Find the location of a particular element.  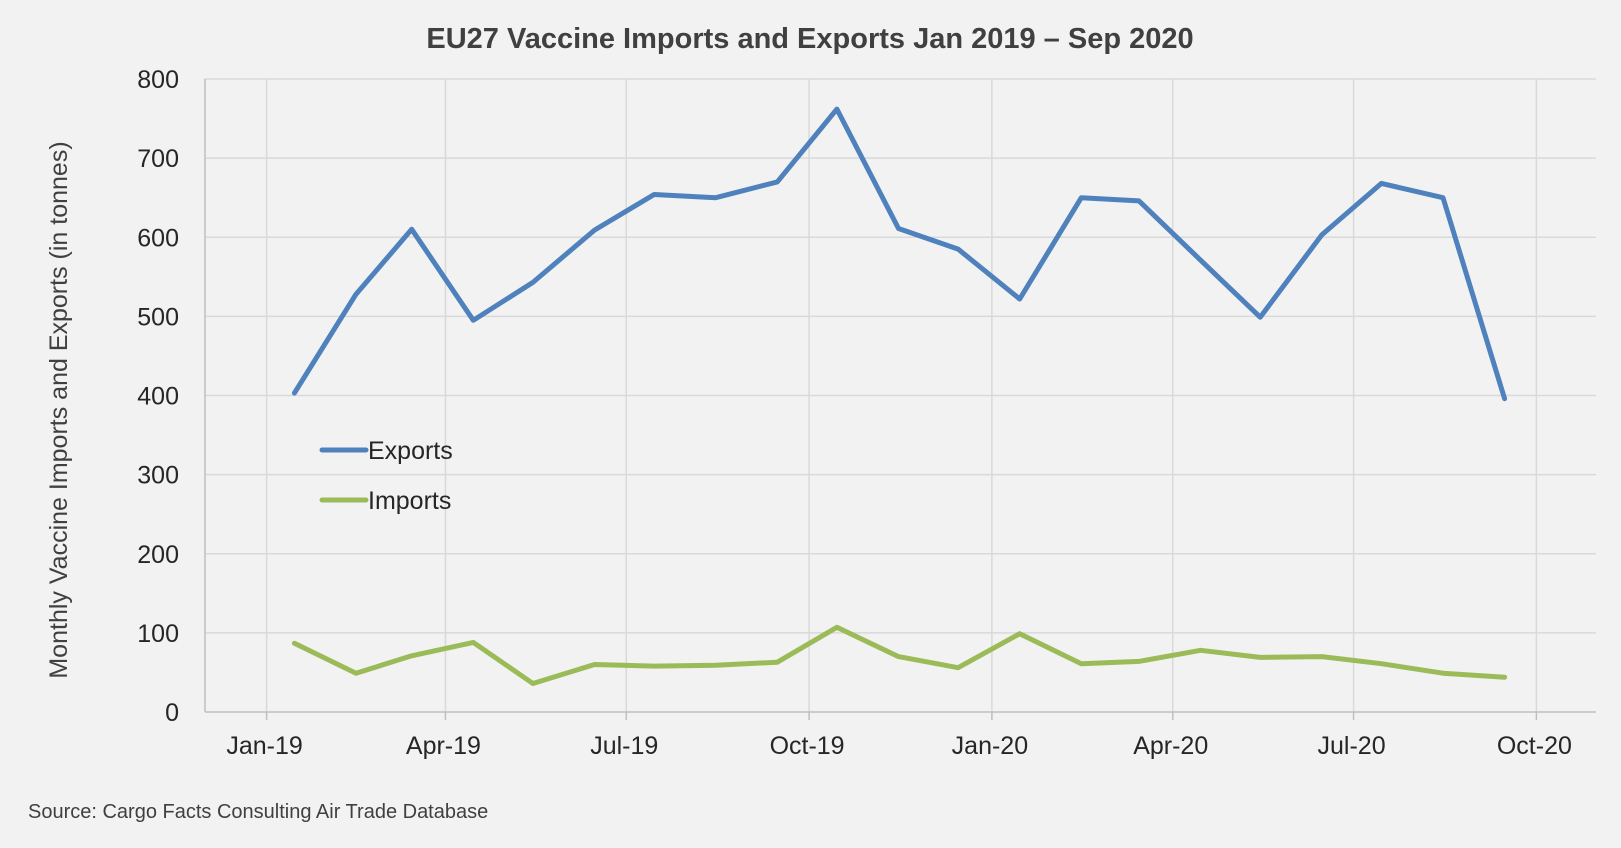

x-tick-label: Oct-19 is located at coordinates (807, 746).